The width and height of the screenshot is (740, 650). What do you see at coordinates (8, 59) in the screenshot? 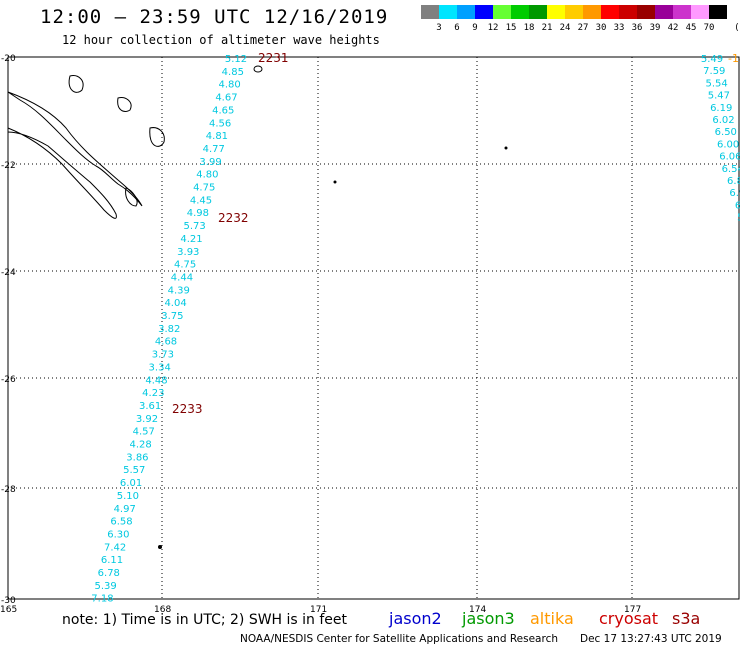
I see `lat-tick-label: -20` at bounding box center [8, 59].